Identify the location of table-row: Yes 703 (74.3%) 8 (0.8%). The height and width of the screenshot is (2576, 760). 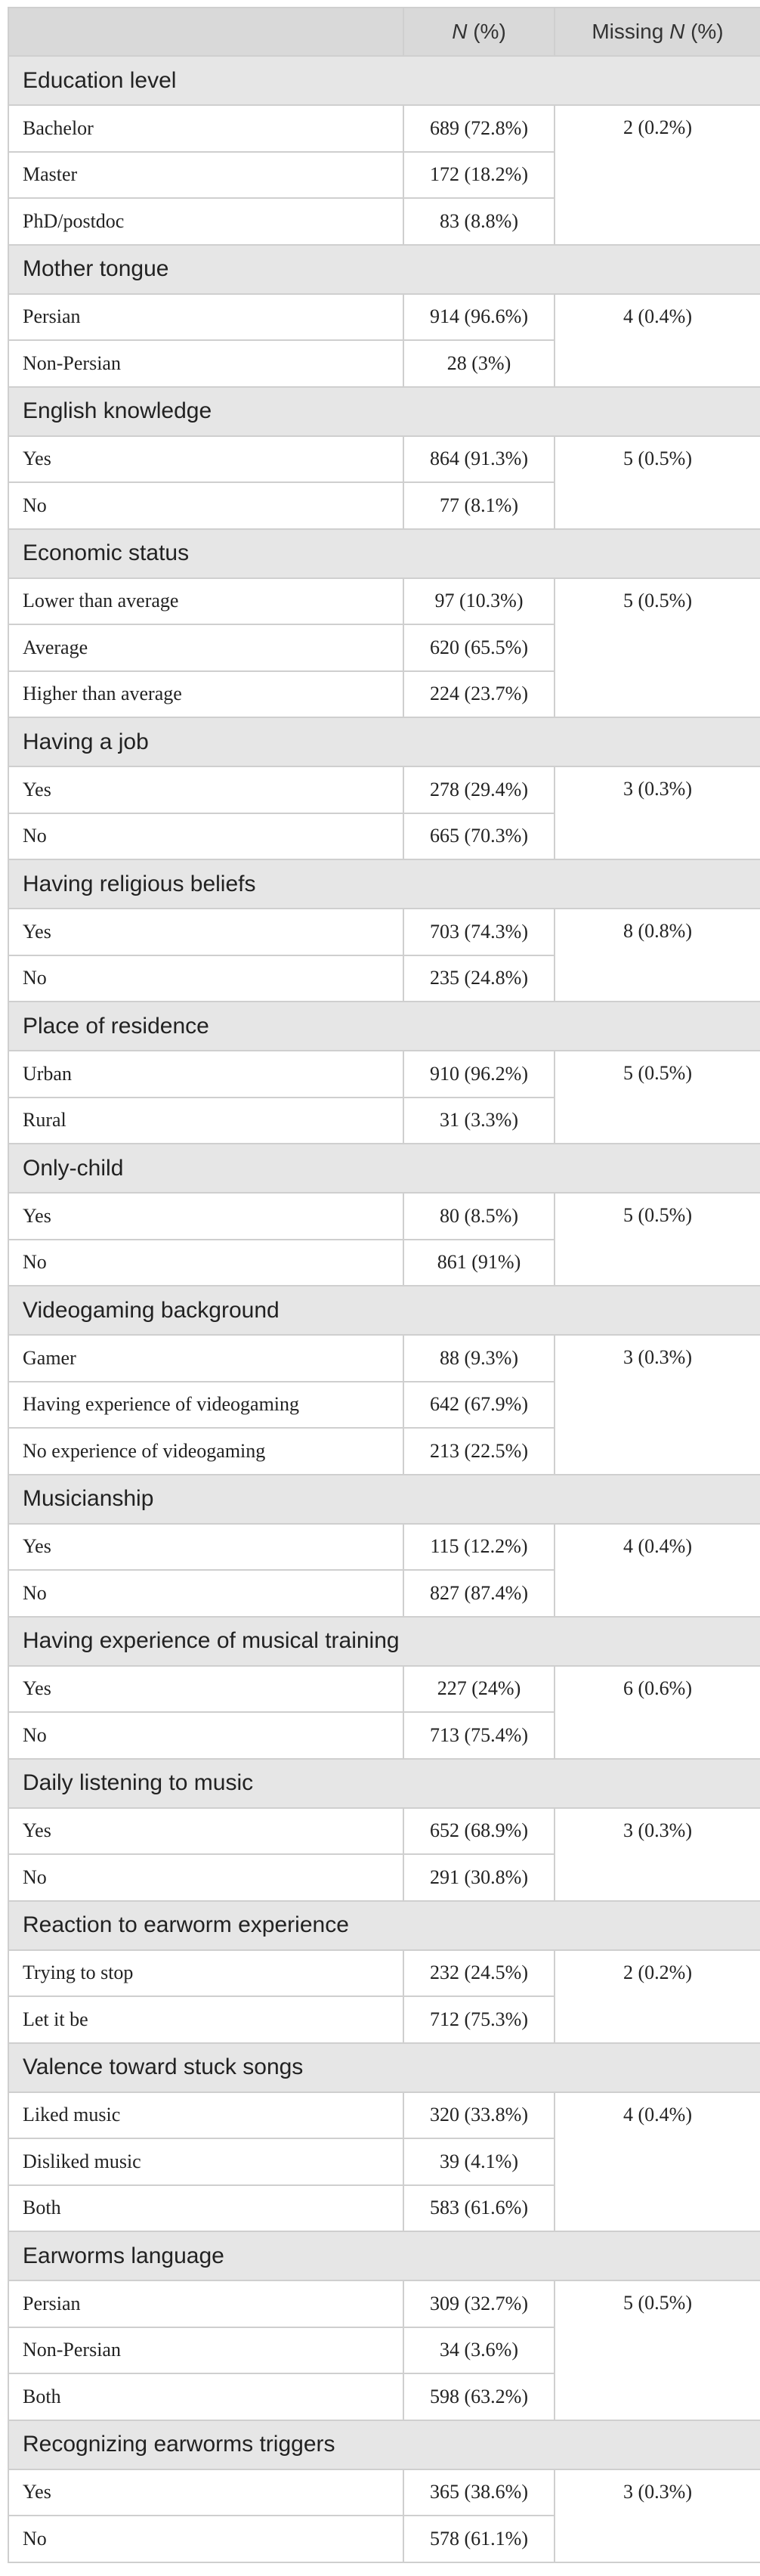
(384, 955).